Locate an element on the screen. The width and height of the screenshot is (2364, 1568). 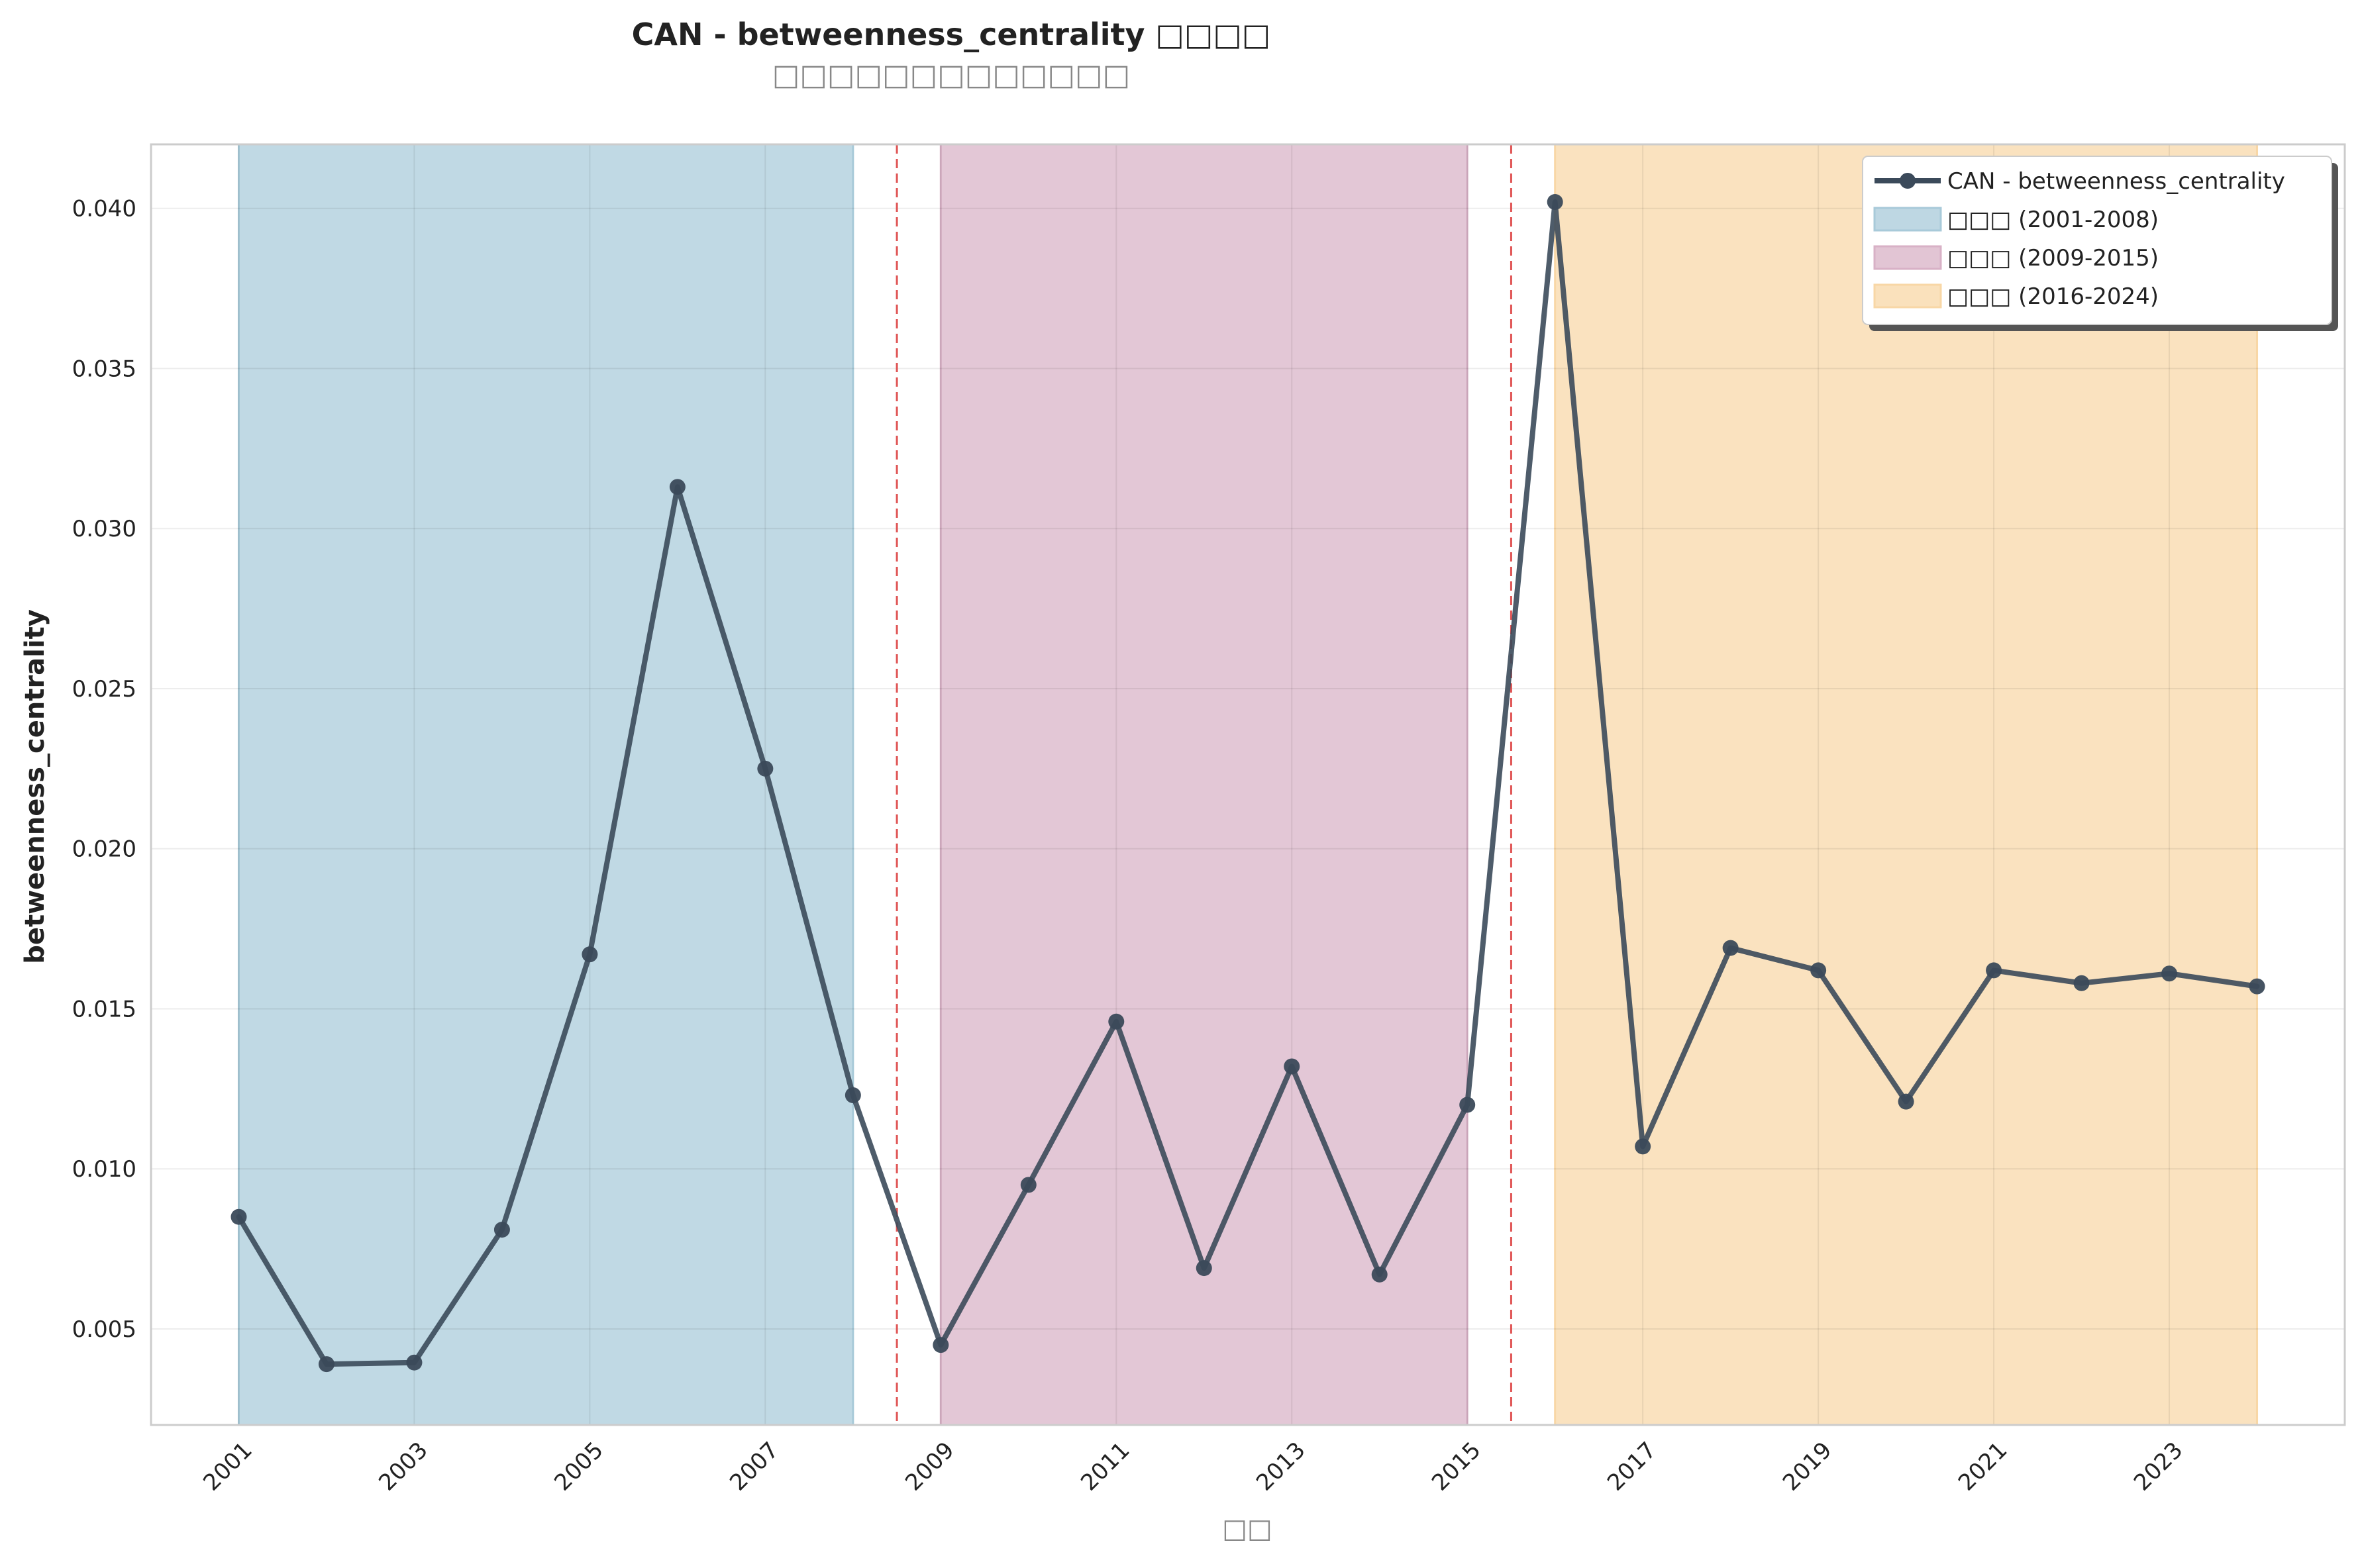
legend-label: □□□ (2009-2015) is located at coordinates (2053, 258).